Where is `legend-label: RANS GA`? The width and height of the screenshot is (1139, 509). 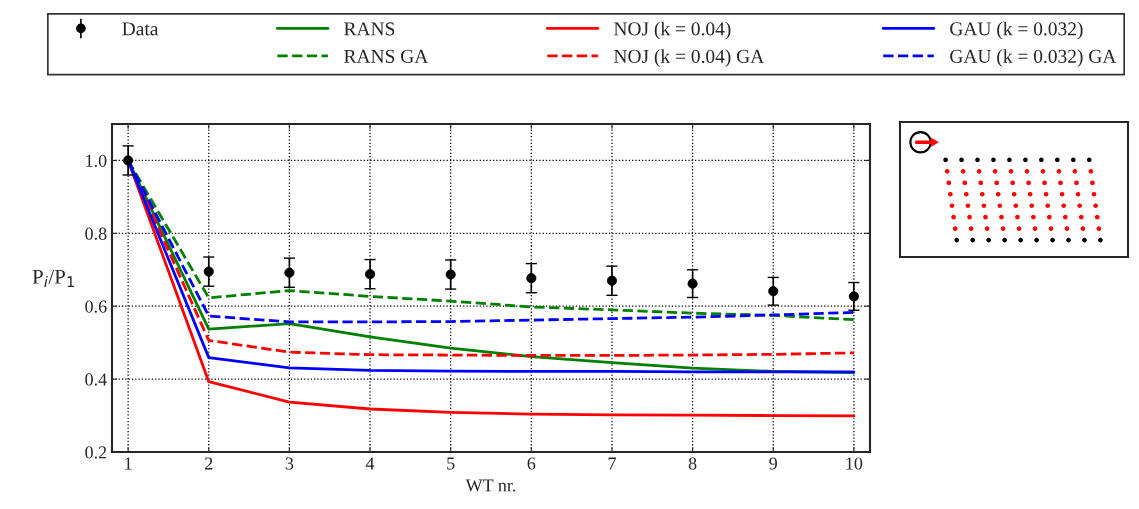
legend-label: RANS GA is located at coordinates (386, 56).